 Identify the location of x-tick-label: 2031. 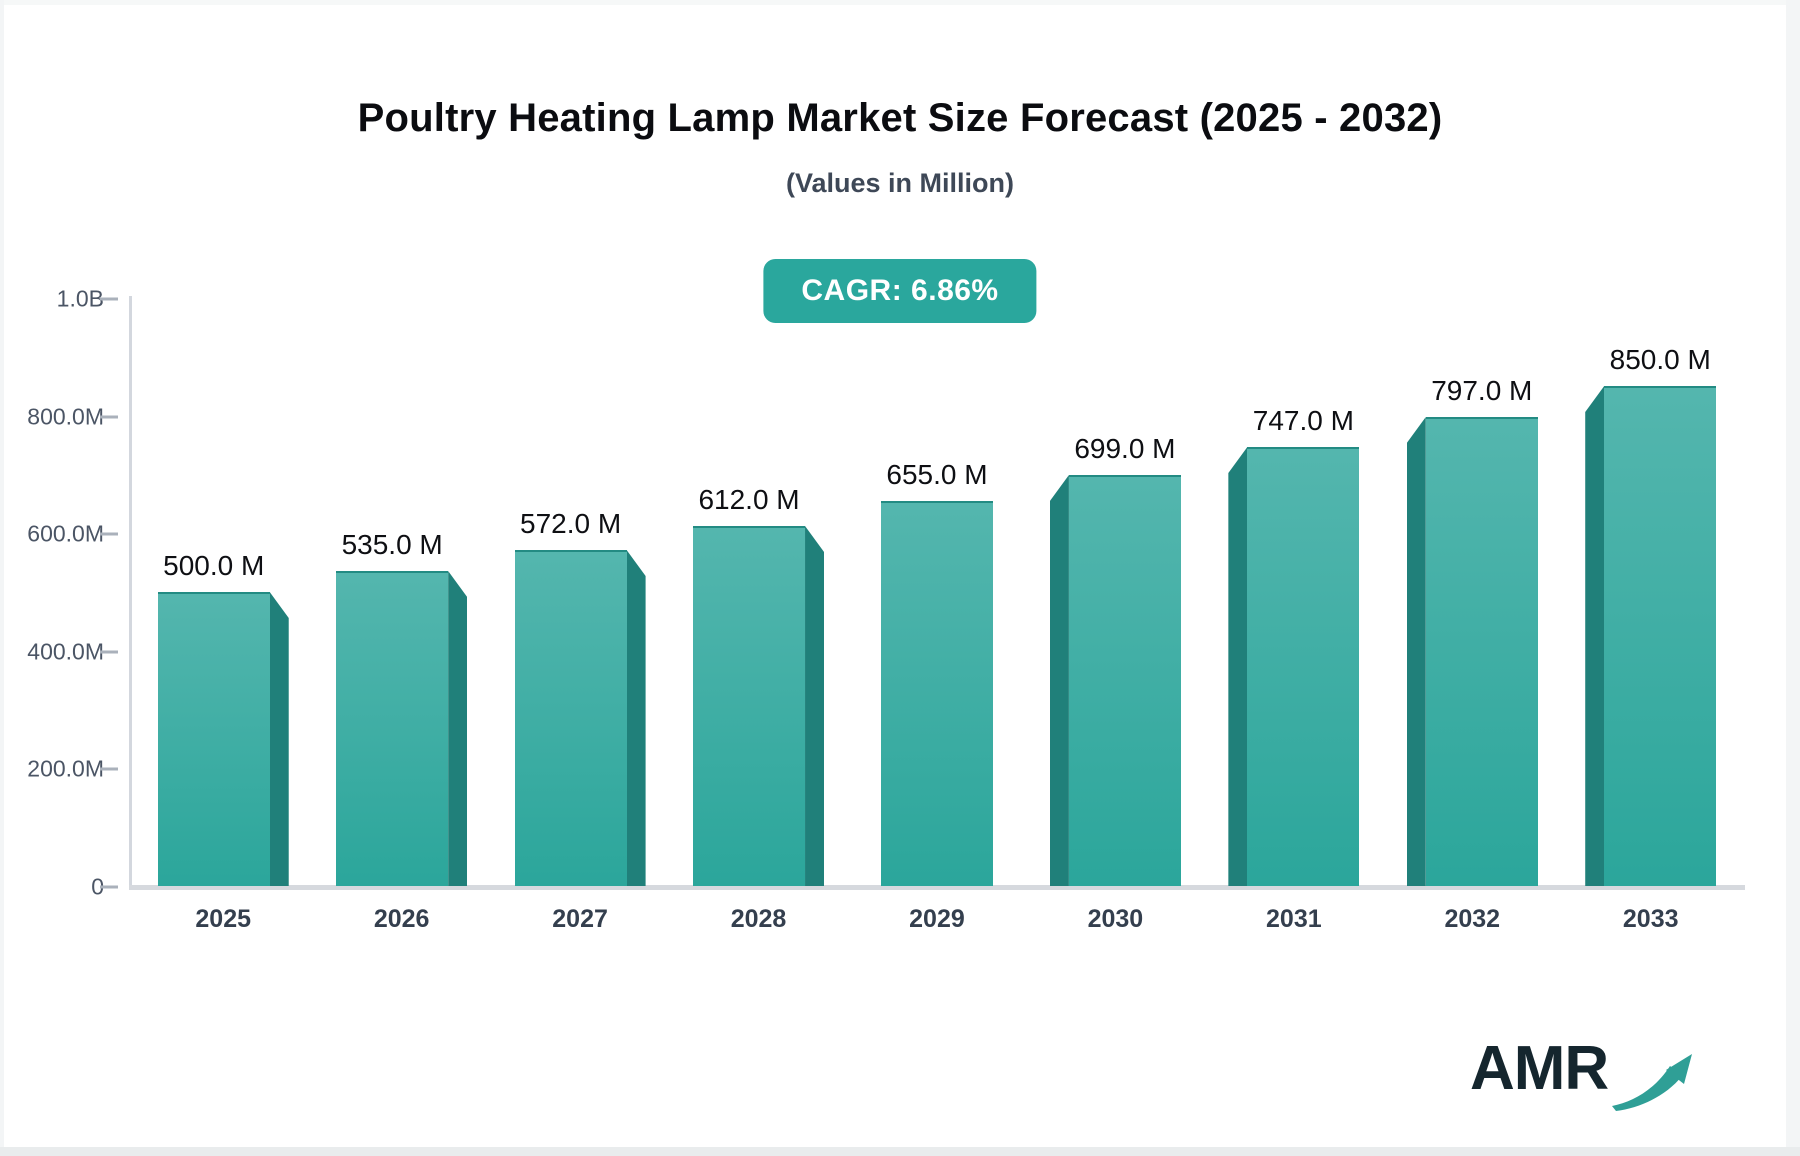
(1294, 919).